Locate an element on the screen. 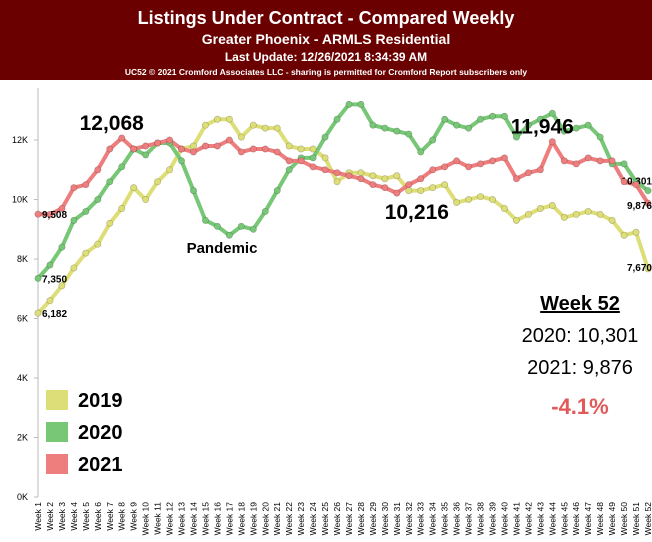 This screenshot has width=652, height=542. x-tick-label: Week 47 is located at coordinates (588, 519).